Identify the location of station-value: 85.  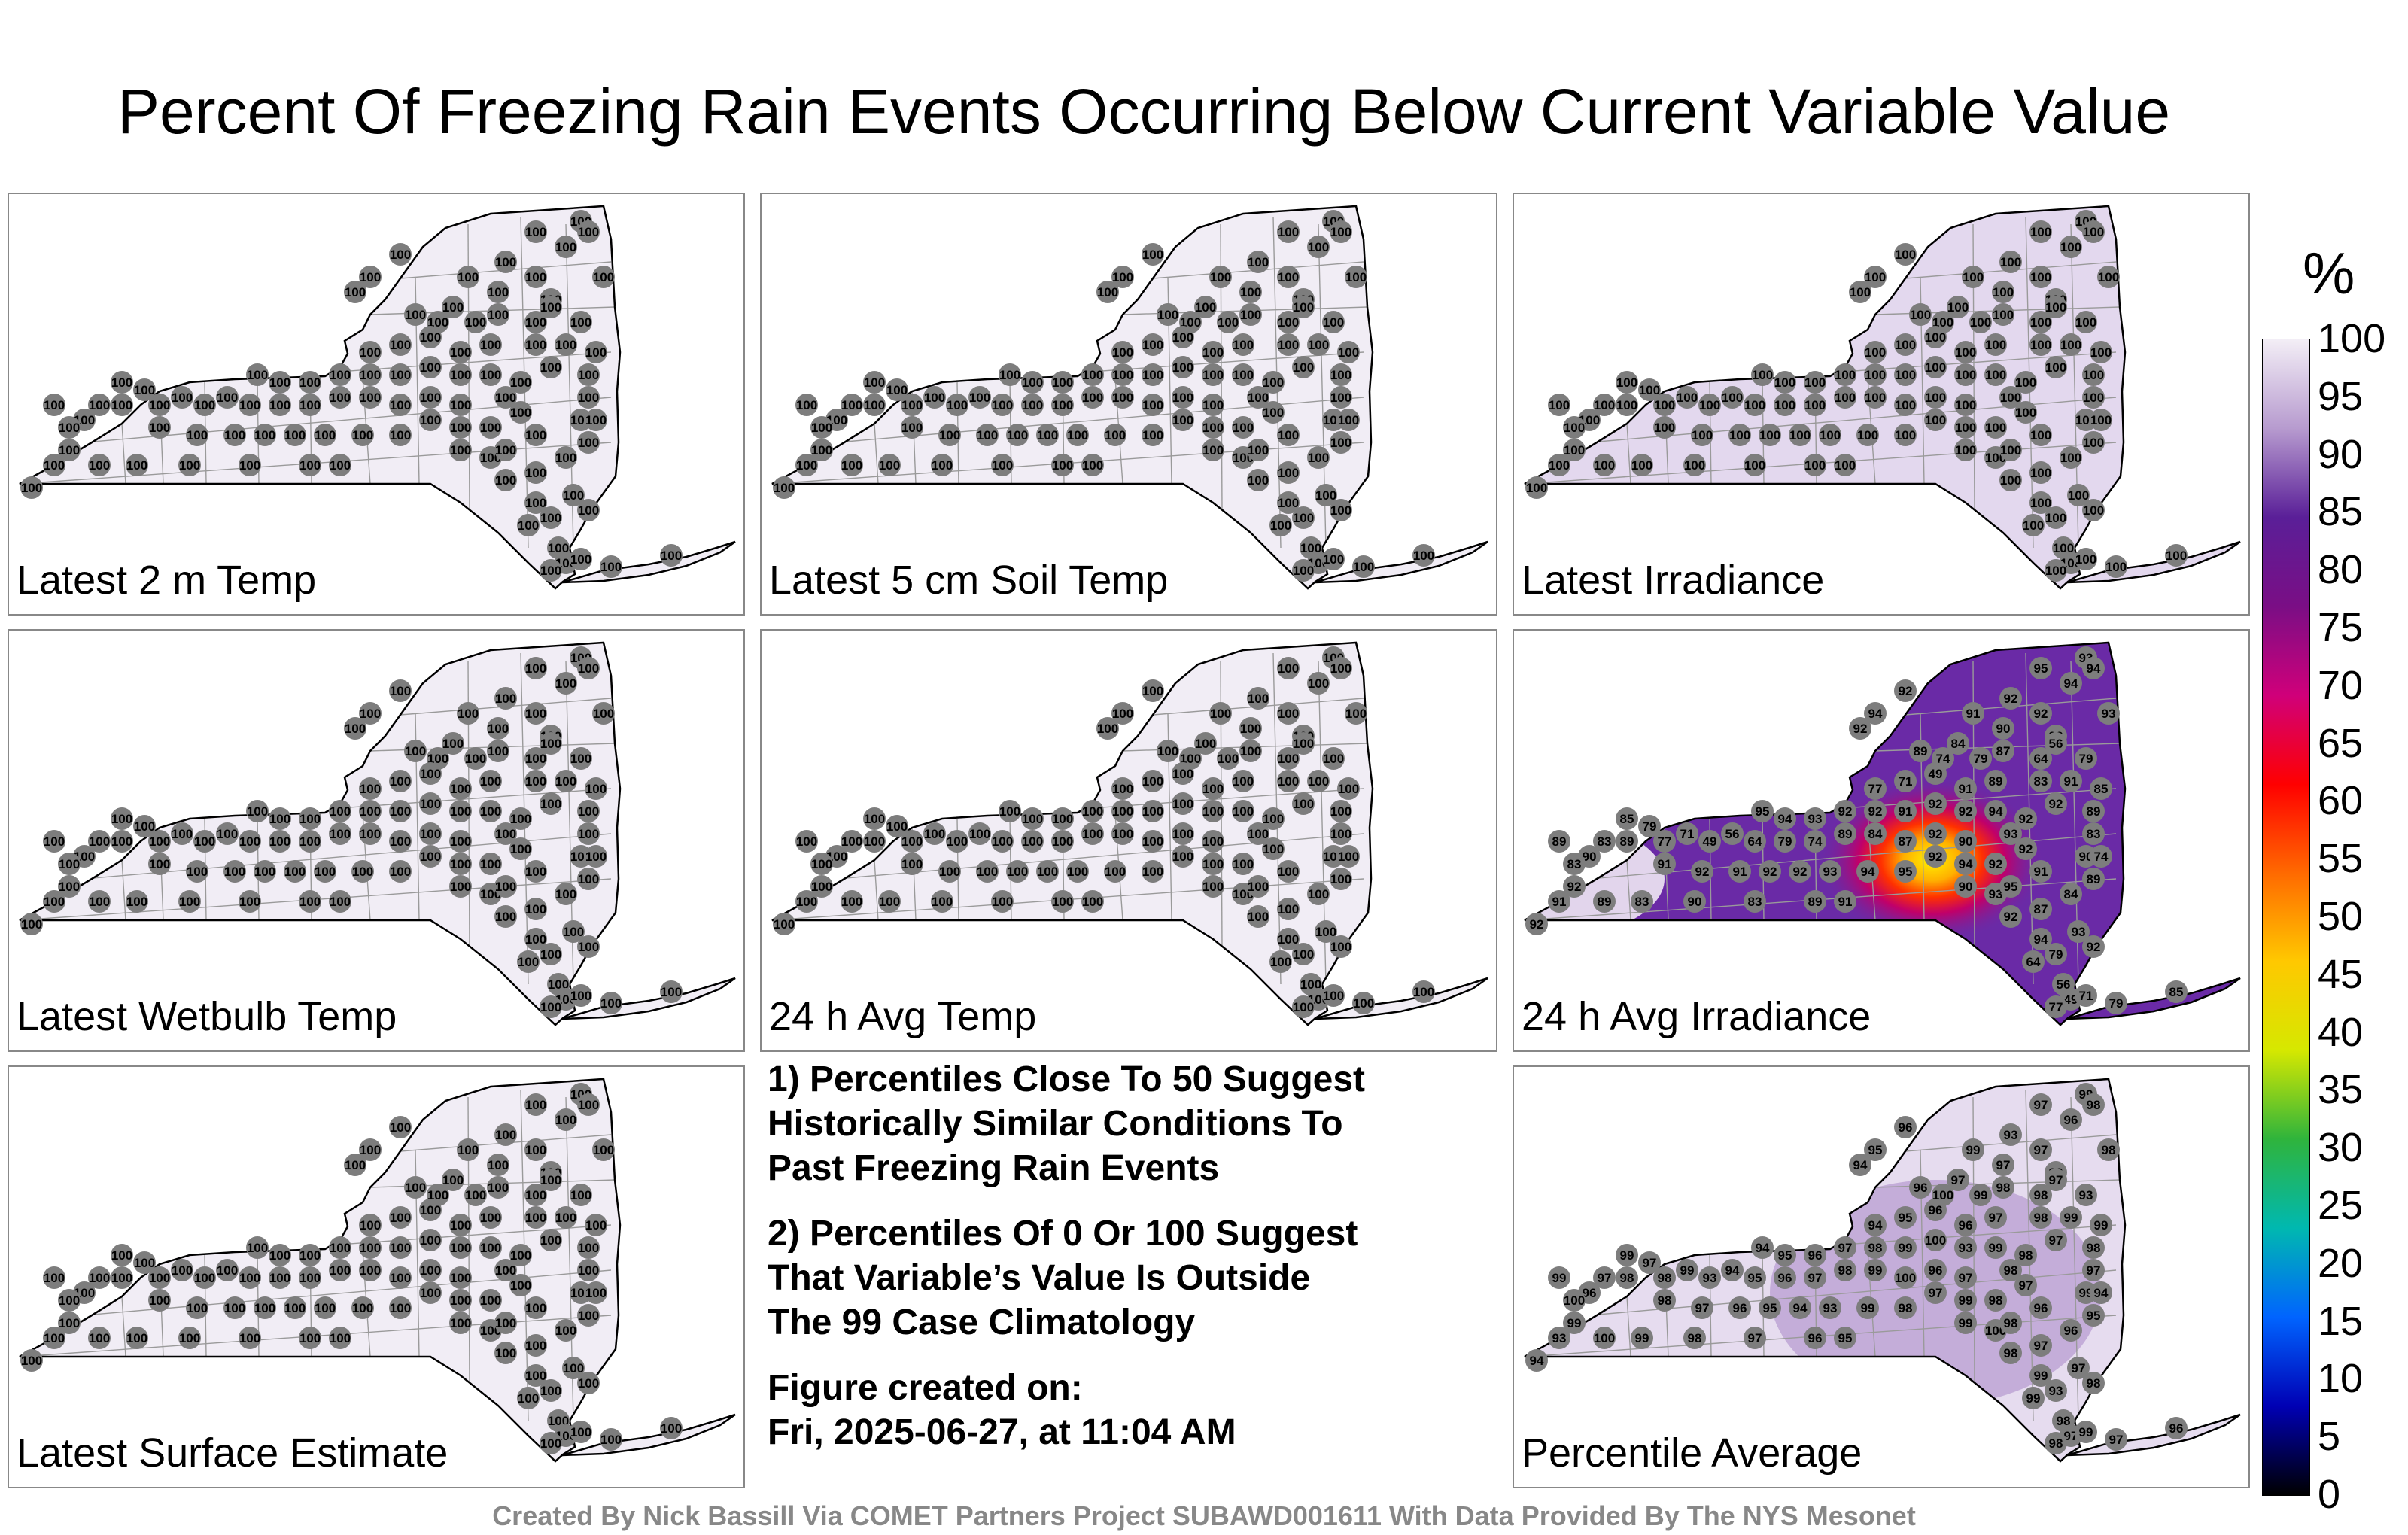
(1627, 819).